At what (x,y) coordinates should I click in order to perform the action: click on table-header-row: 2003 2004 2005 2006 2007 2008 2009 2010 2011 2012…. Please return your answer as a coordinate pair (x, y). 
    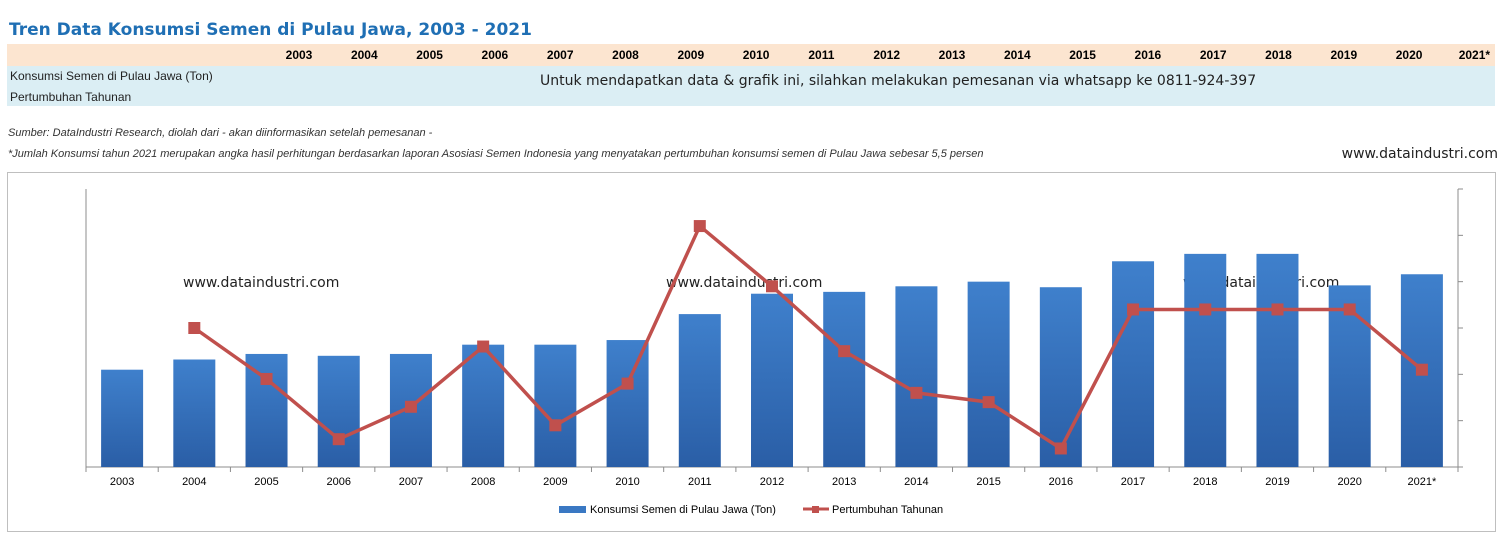
    Looking at the image, I should click on (751, 55).